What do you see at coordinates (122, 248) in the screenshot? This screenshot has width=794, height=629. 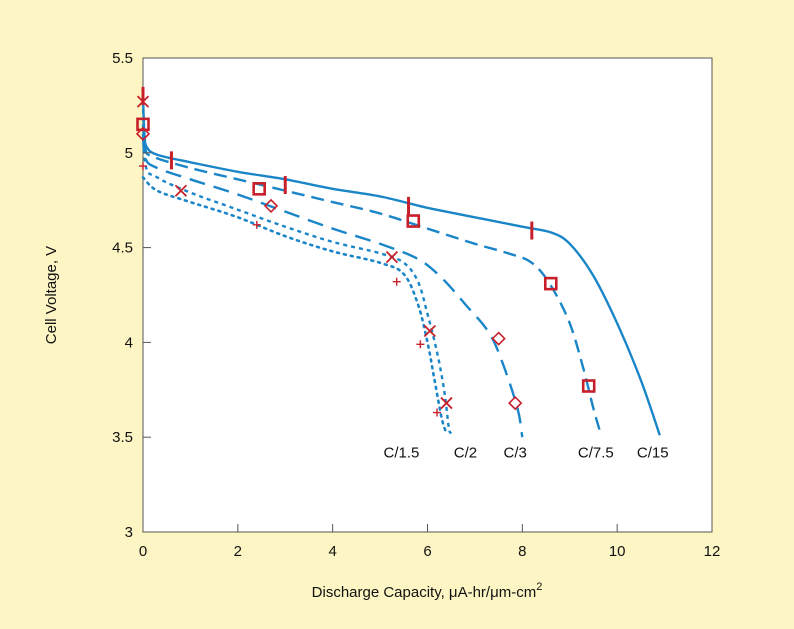 I see `y-tick-label: 4.5` at bounding box center [122, 248].